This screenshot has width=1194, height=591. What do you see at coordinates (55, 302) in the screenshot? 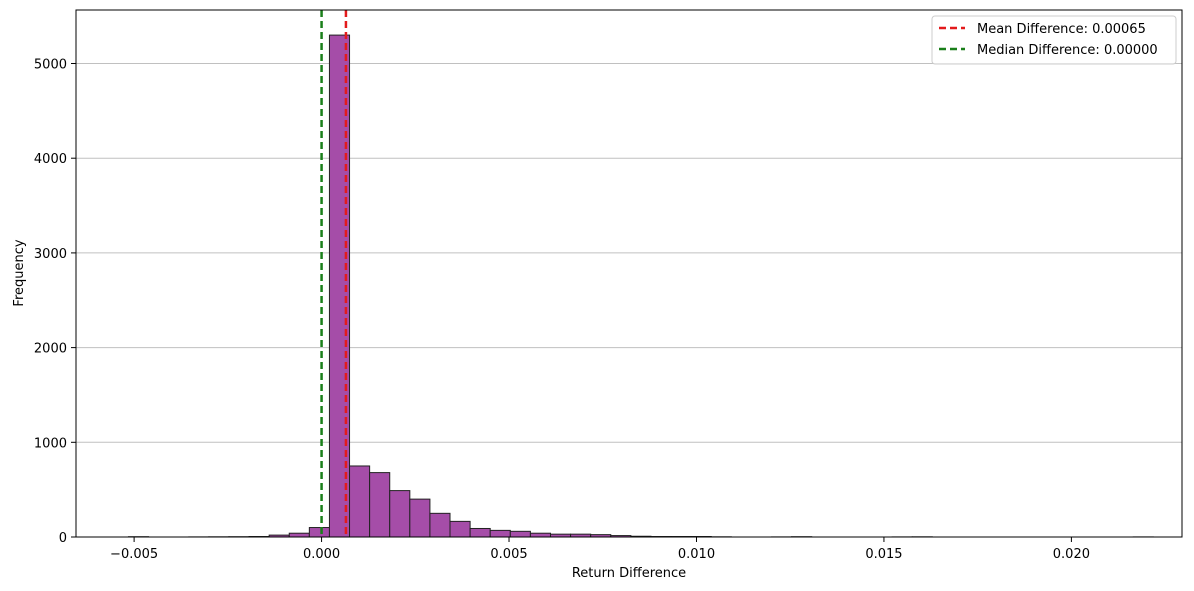
I see `y-axis-ticks: 0 1000 2000 3000 4000 5000` at bounding box center [55, 302].